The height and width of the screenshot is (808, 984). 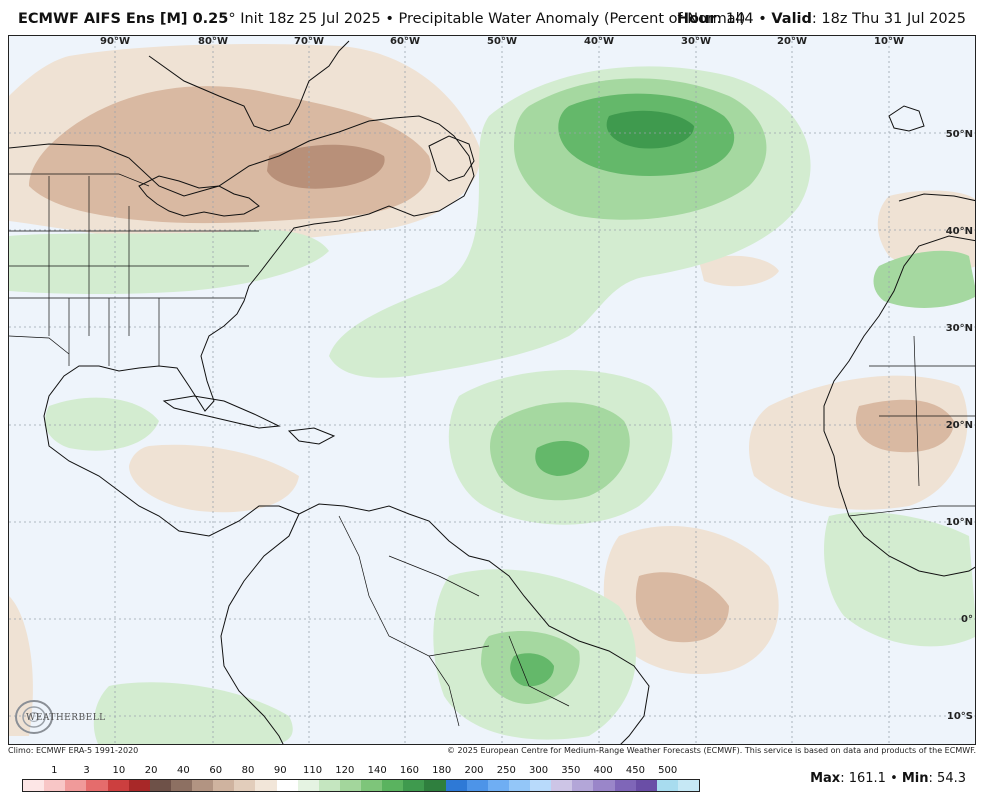 What do you see at coordinates (696, 41) in the screenshot?
I see `lon-label-30w: 30°W` at bounding box center [696, 41].